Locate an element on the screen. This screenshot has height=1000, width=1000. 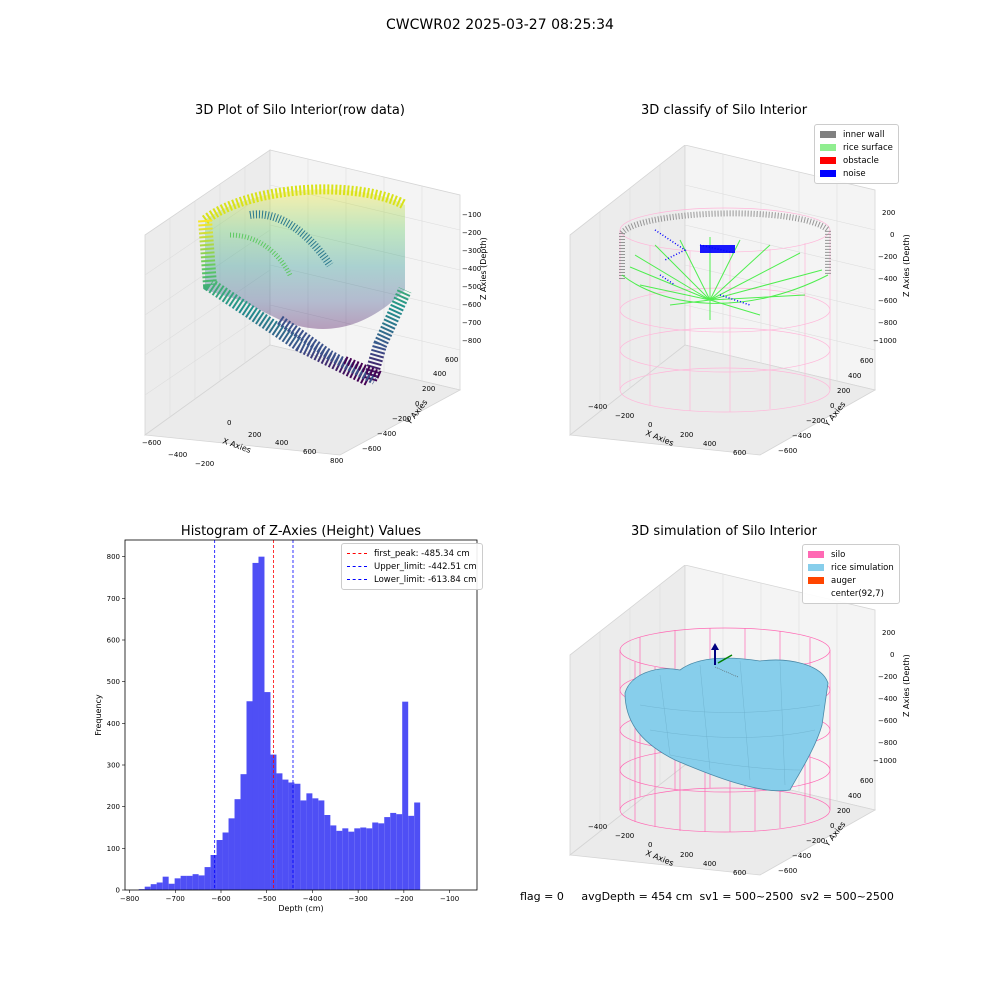
p2-ytick-0: −600 is located at coordinates (787, 451).